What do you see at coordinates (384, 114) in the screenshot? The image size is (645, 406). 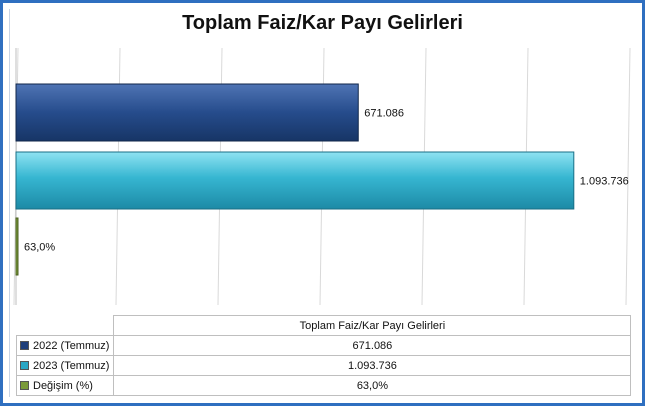 I see `data-label-0: 671.086` at bounding box center [384, 114].